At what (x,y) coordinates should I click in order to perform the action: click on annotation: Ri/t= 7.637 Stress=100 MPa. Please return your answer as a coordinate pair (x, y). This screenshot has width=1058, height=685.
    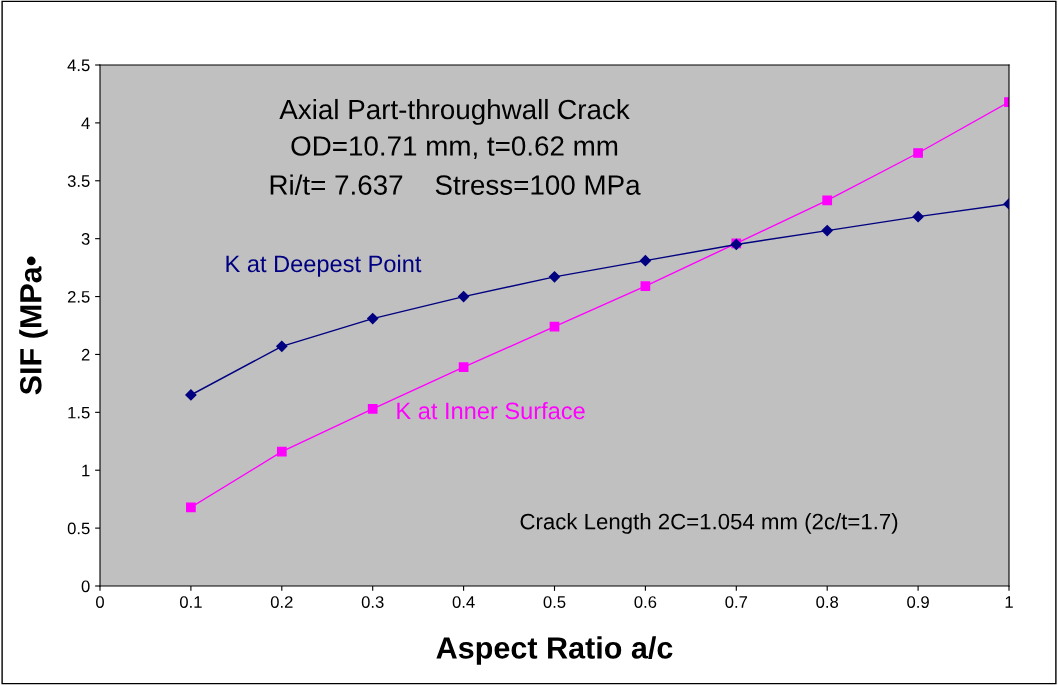
    Looking at the image, I should click on (455, 184).